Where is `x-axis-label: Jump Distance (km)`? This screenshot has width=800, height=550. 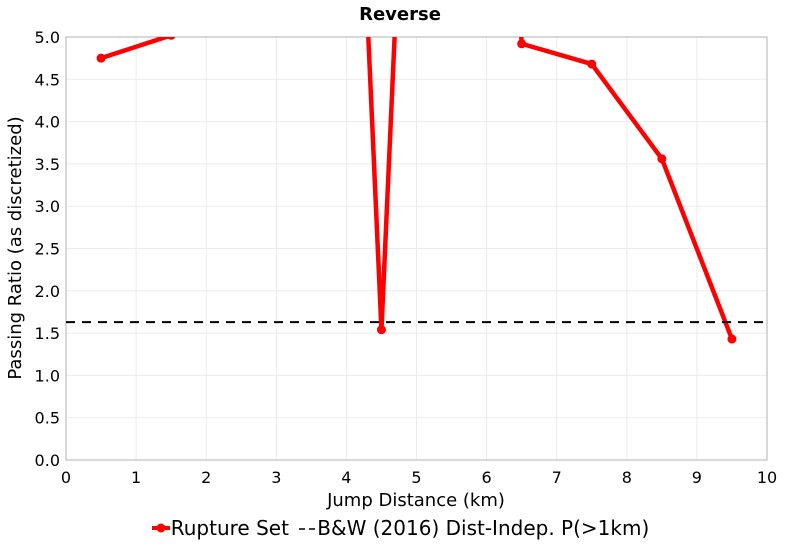 x-axis-label: Jump Distance (km) is located at coordinates (415, 500).